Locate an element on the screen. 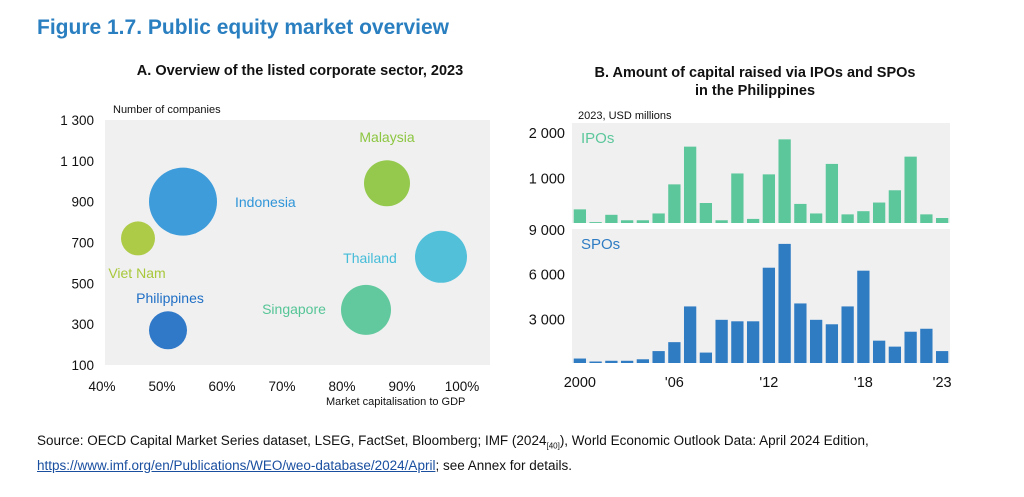 This screenshot has width=1024, height=497. source-ref: [40] is located at coordinates (553, 446).